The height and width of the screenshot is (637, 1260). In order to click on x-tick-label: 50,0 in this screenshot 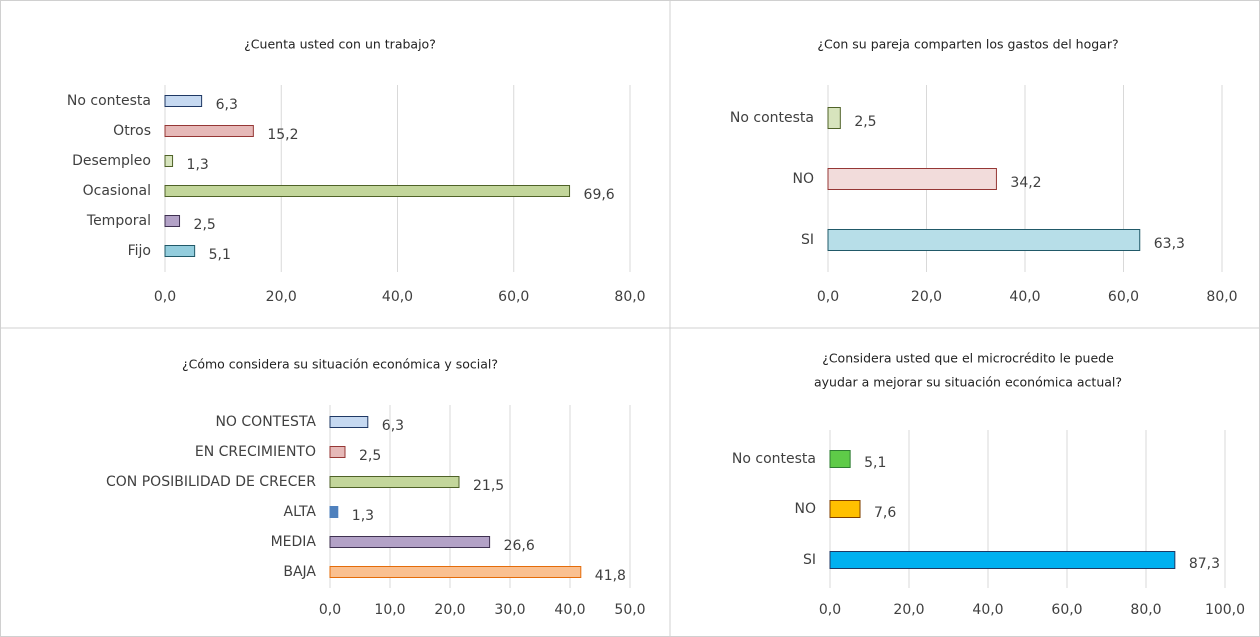, I will do `click(629, 610)`.